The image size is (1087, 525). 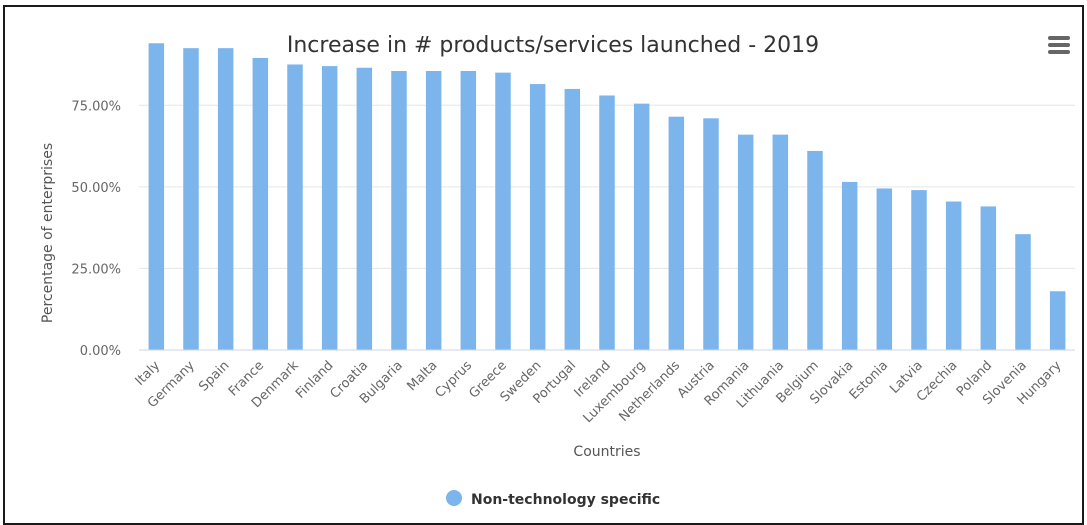 What do you see at coordinates (454, 498) in the screenshot?
I see `legend-marker` at bounding box center [454, 498].